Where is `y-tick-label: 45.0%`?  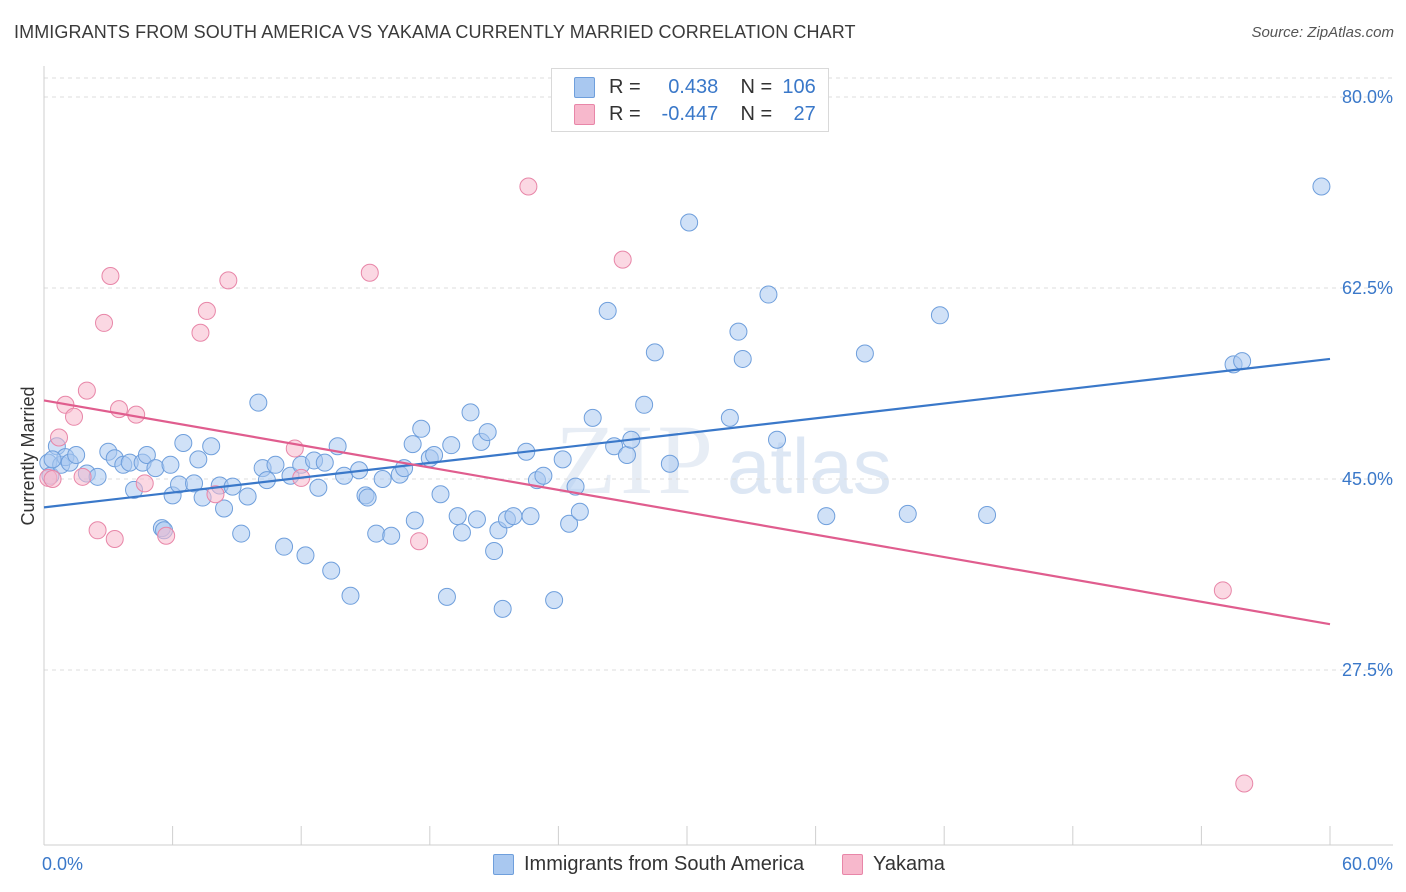
y-tick-label: 45.0% is located at coordinates (1367, 479).